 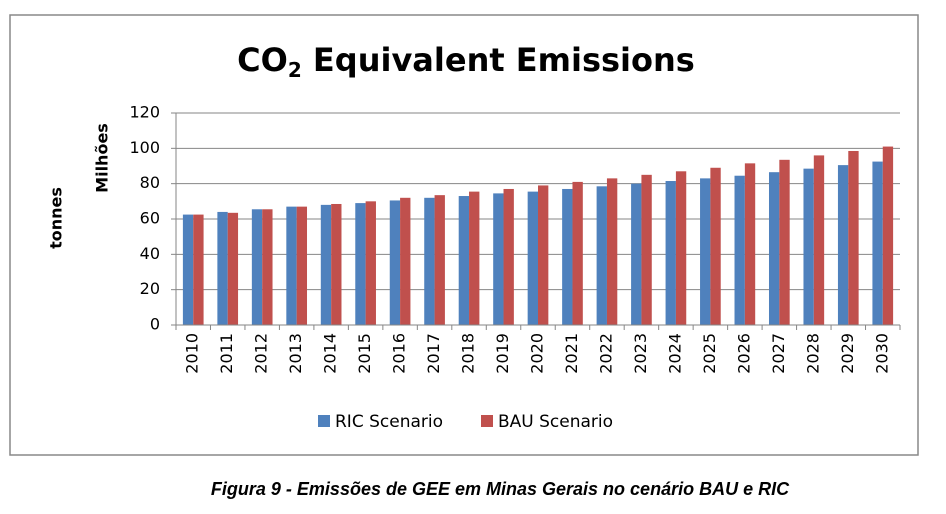 What do you see at coordinates (150, 182) in the screenshot?
I see `y-tick-label: 80` at bounding box center [150, 182].